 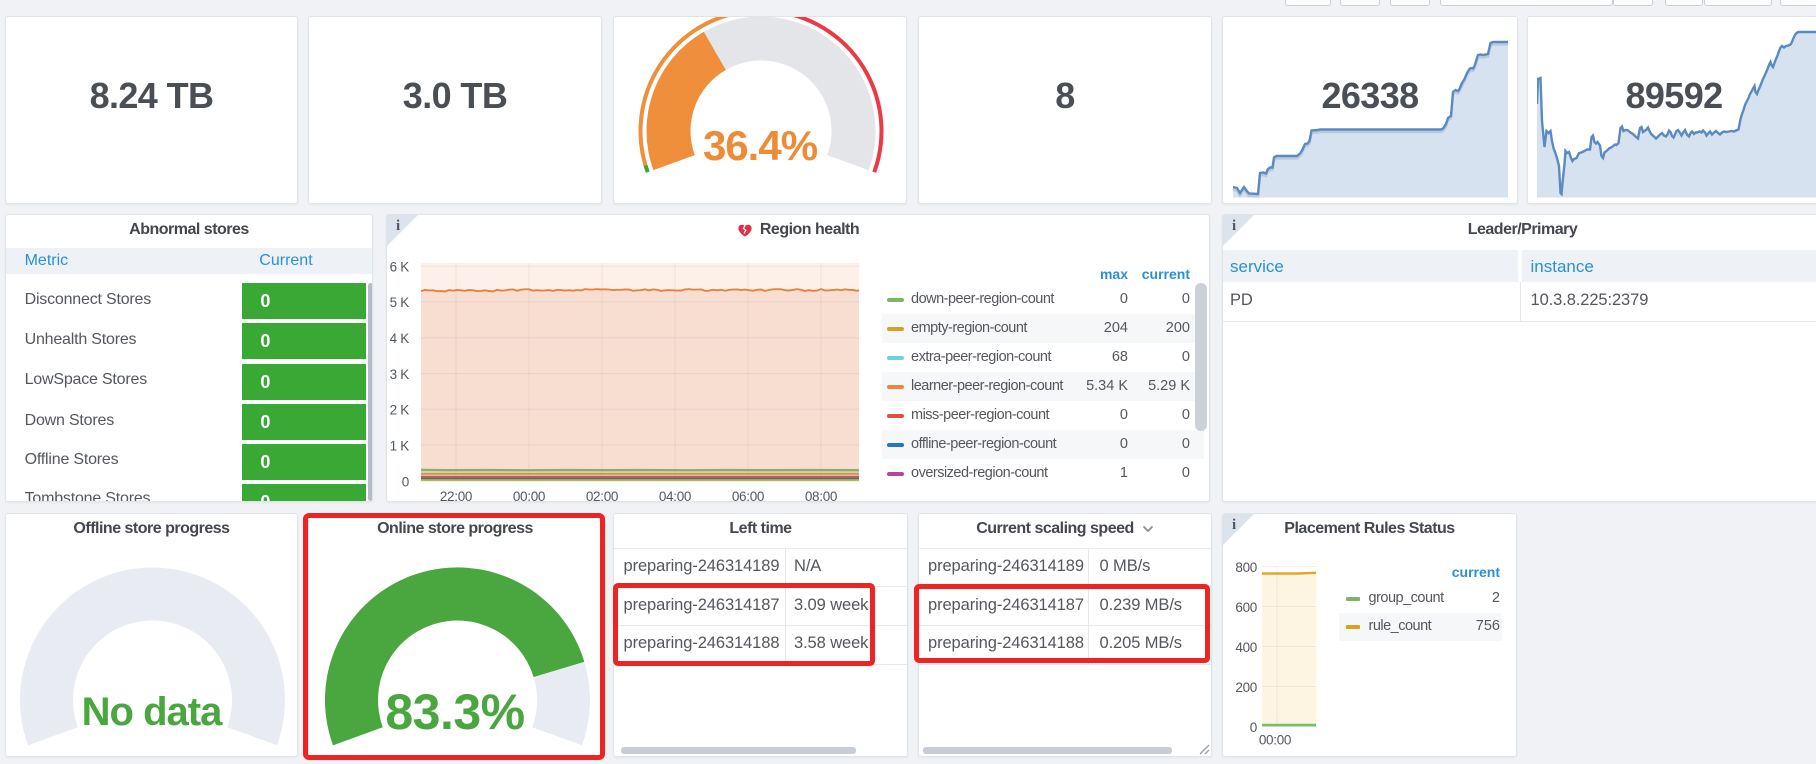 What do you see at coordinates (400, 445) in the screenshot?
I see `svg-text: 1 K` at bounding box center [400, 445].